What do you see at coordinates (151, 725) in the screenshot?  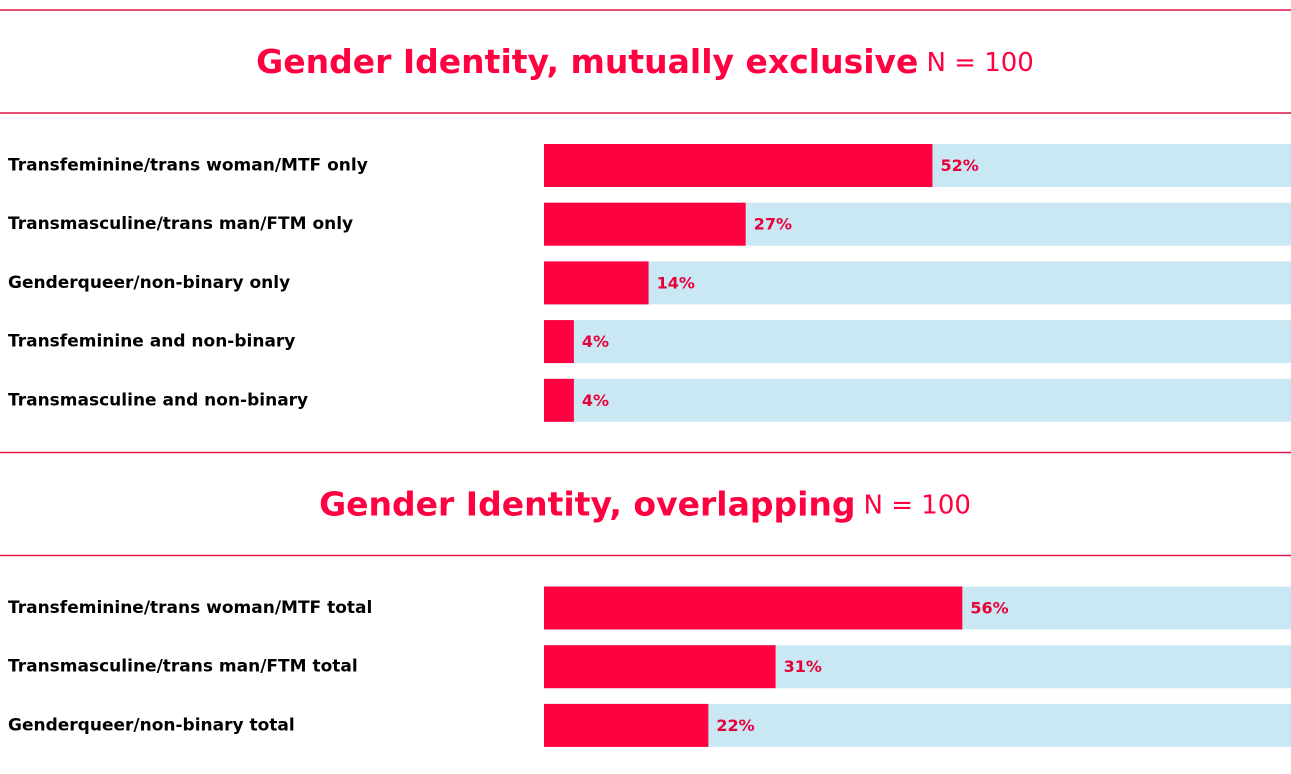 I see `category-label: Genderqueer/non-binary total` at bounding box center [151, 725].